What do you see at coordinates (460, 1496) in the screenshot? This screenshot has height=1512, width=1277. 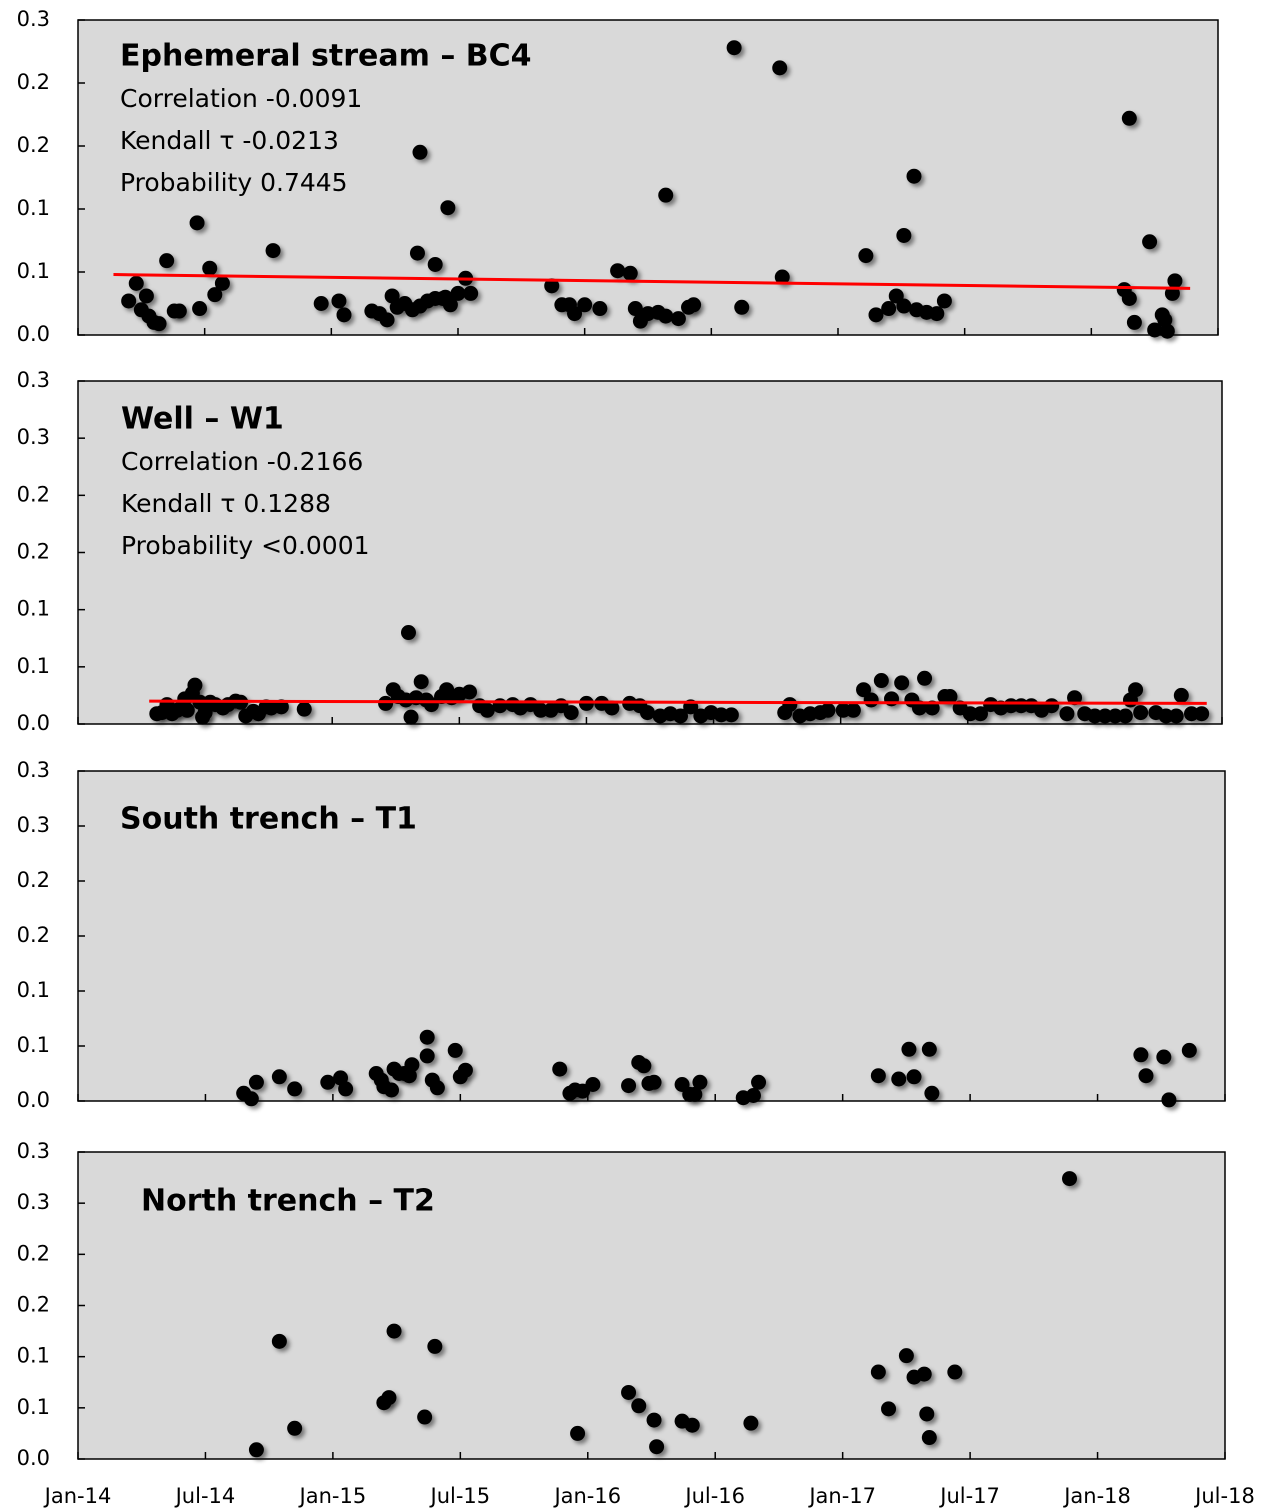 I see `x-tick-label: Jul-15` at bounding box center [460, 1496].